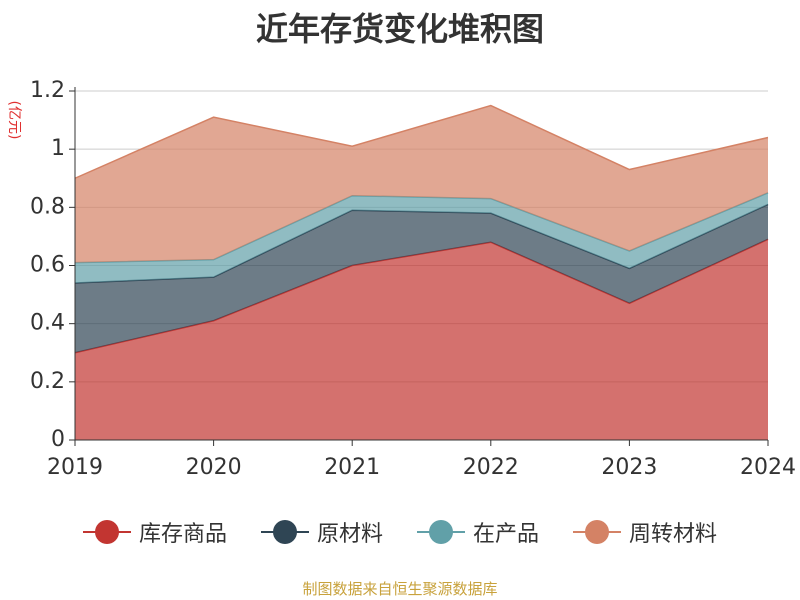  What do you see at coordinates (629, 467) in the screenshot?
I see `x-tick-label: 2023` at bounding box center [629, 467].